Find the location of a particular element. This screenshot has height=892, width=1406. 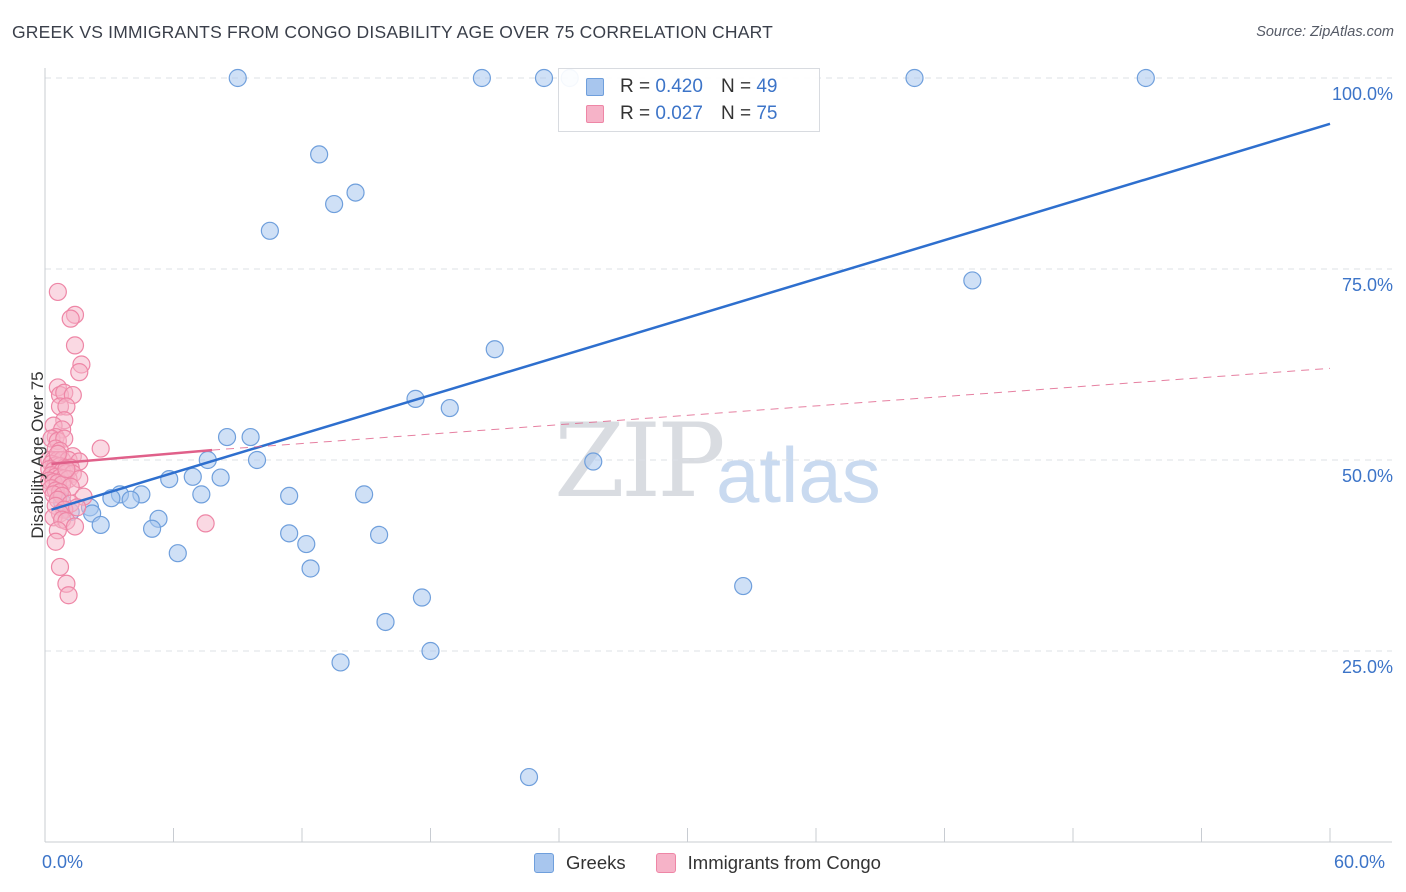

series-legend: Greeks Immigrants from Congo is located at coordinates (722, 863).